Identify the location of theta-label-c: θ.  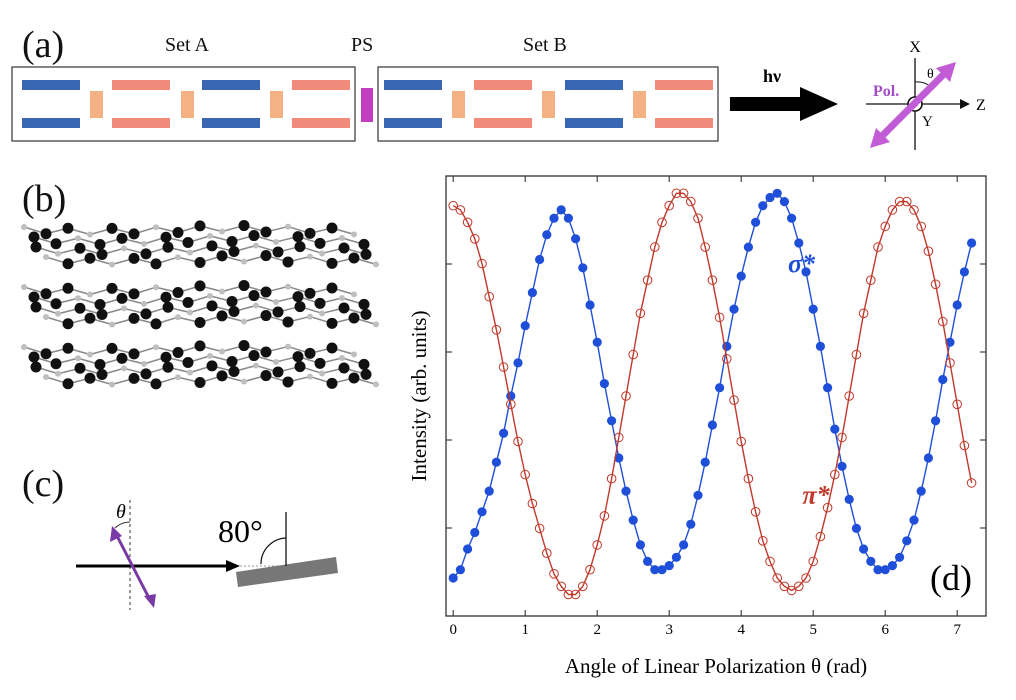
(121, 512).